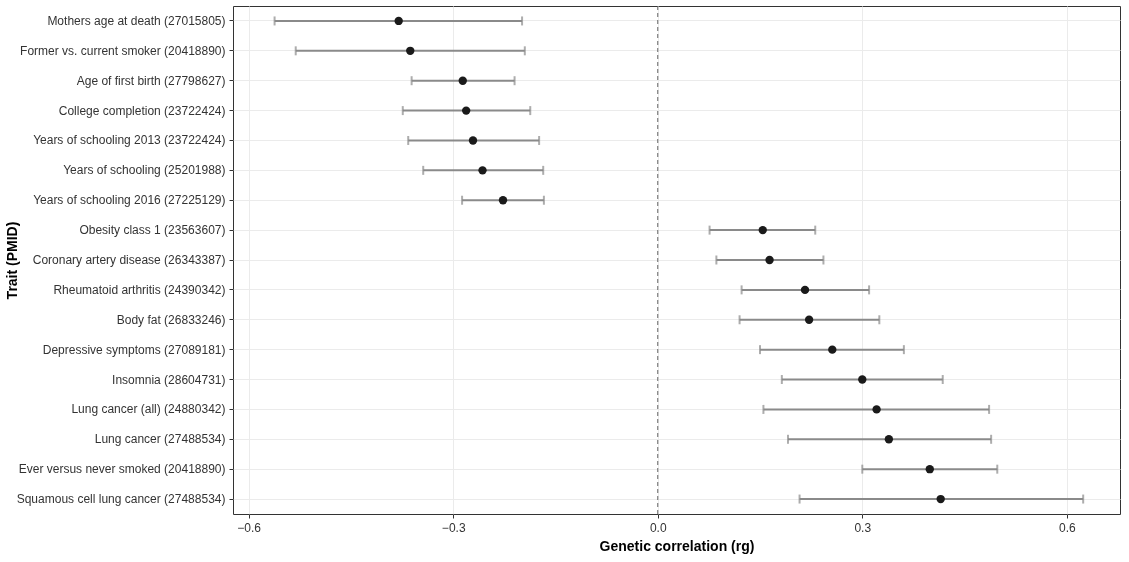  I want to click on x-tick-label: −0.6, so click(249, 527).